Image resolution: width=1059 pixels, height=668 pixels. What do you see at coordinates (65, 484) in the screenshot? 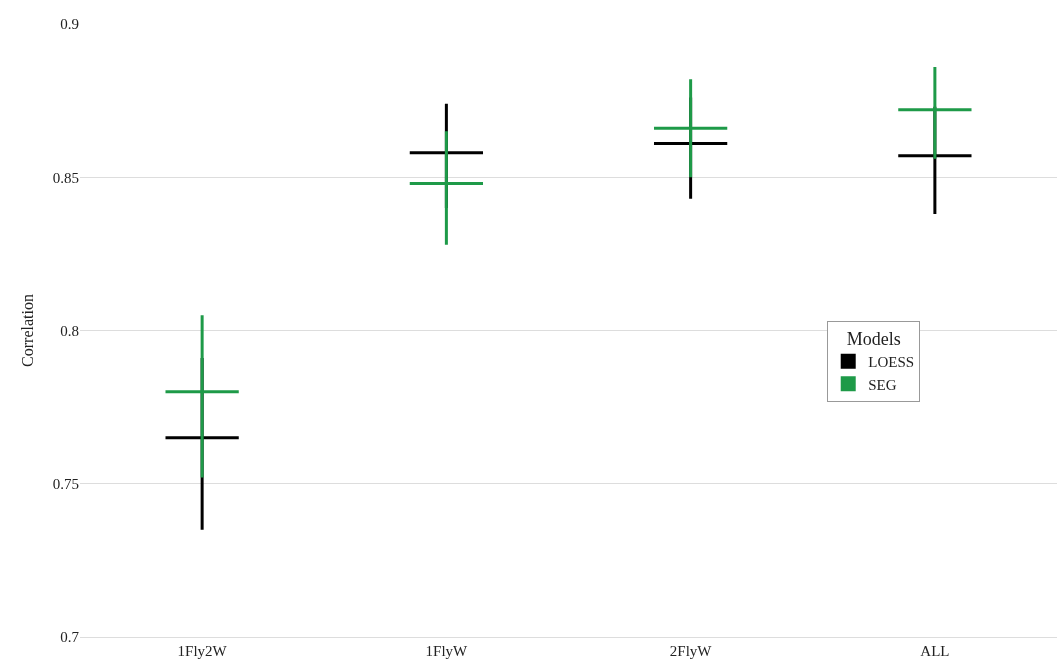
I see `y-tick-label: 0.75` at bounding box center [65, 484].